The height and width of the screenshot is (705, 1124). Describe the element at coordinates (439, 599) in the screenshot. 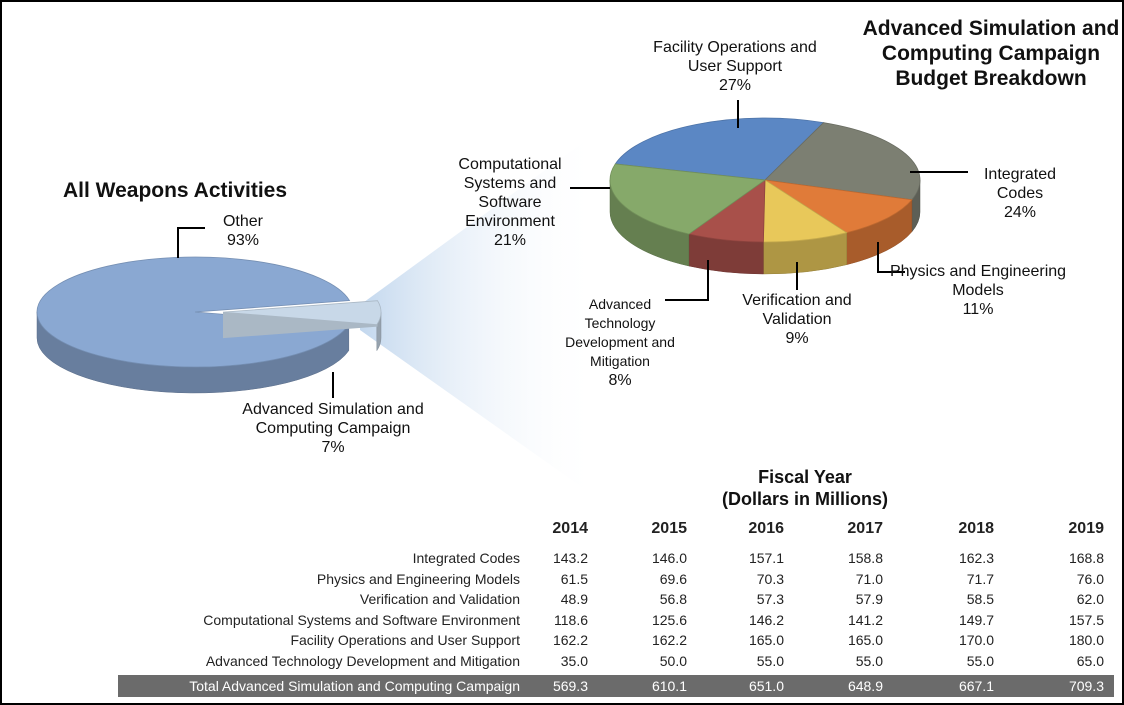

I see `row-label: Verification and Validation` at that location.